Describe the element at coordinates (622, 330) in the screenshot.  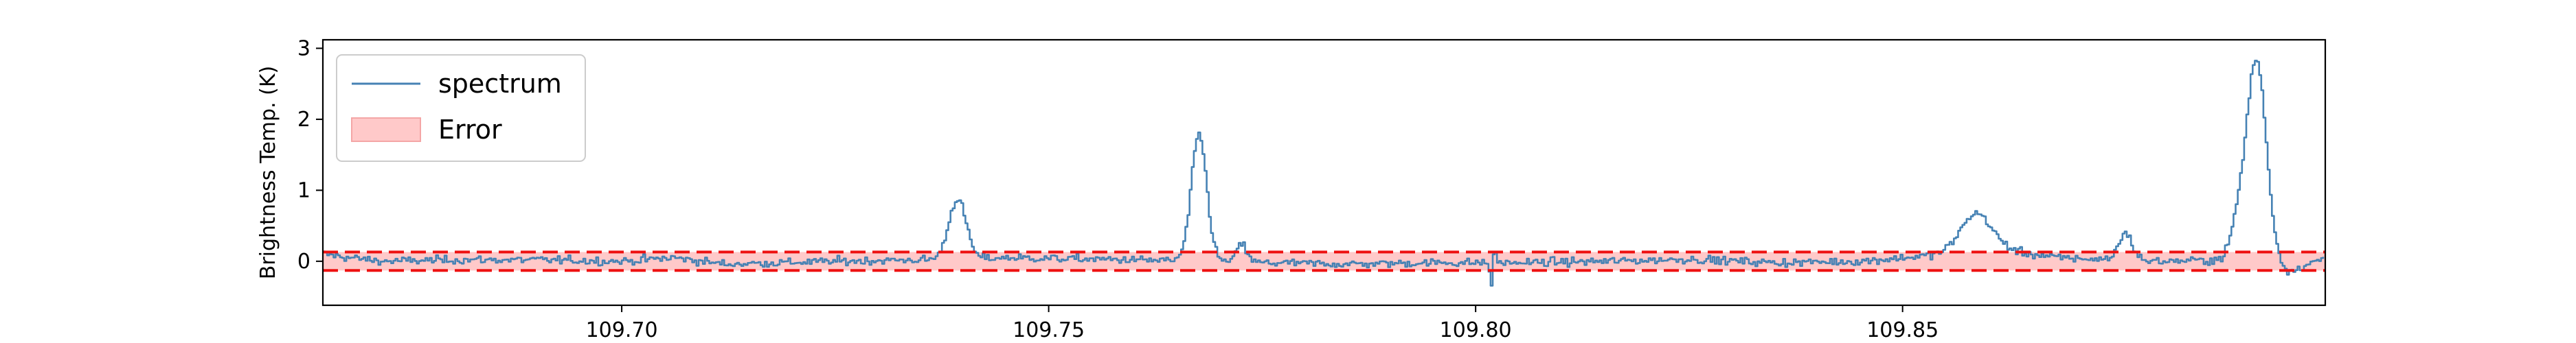
I see `x-tick-label: 109.70` at that location.